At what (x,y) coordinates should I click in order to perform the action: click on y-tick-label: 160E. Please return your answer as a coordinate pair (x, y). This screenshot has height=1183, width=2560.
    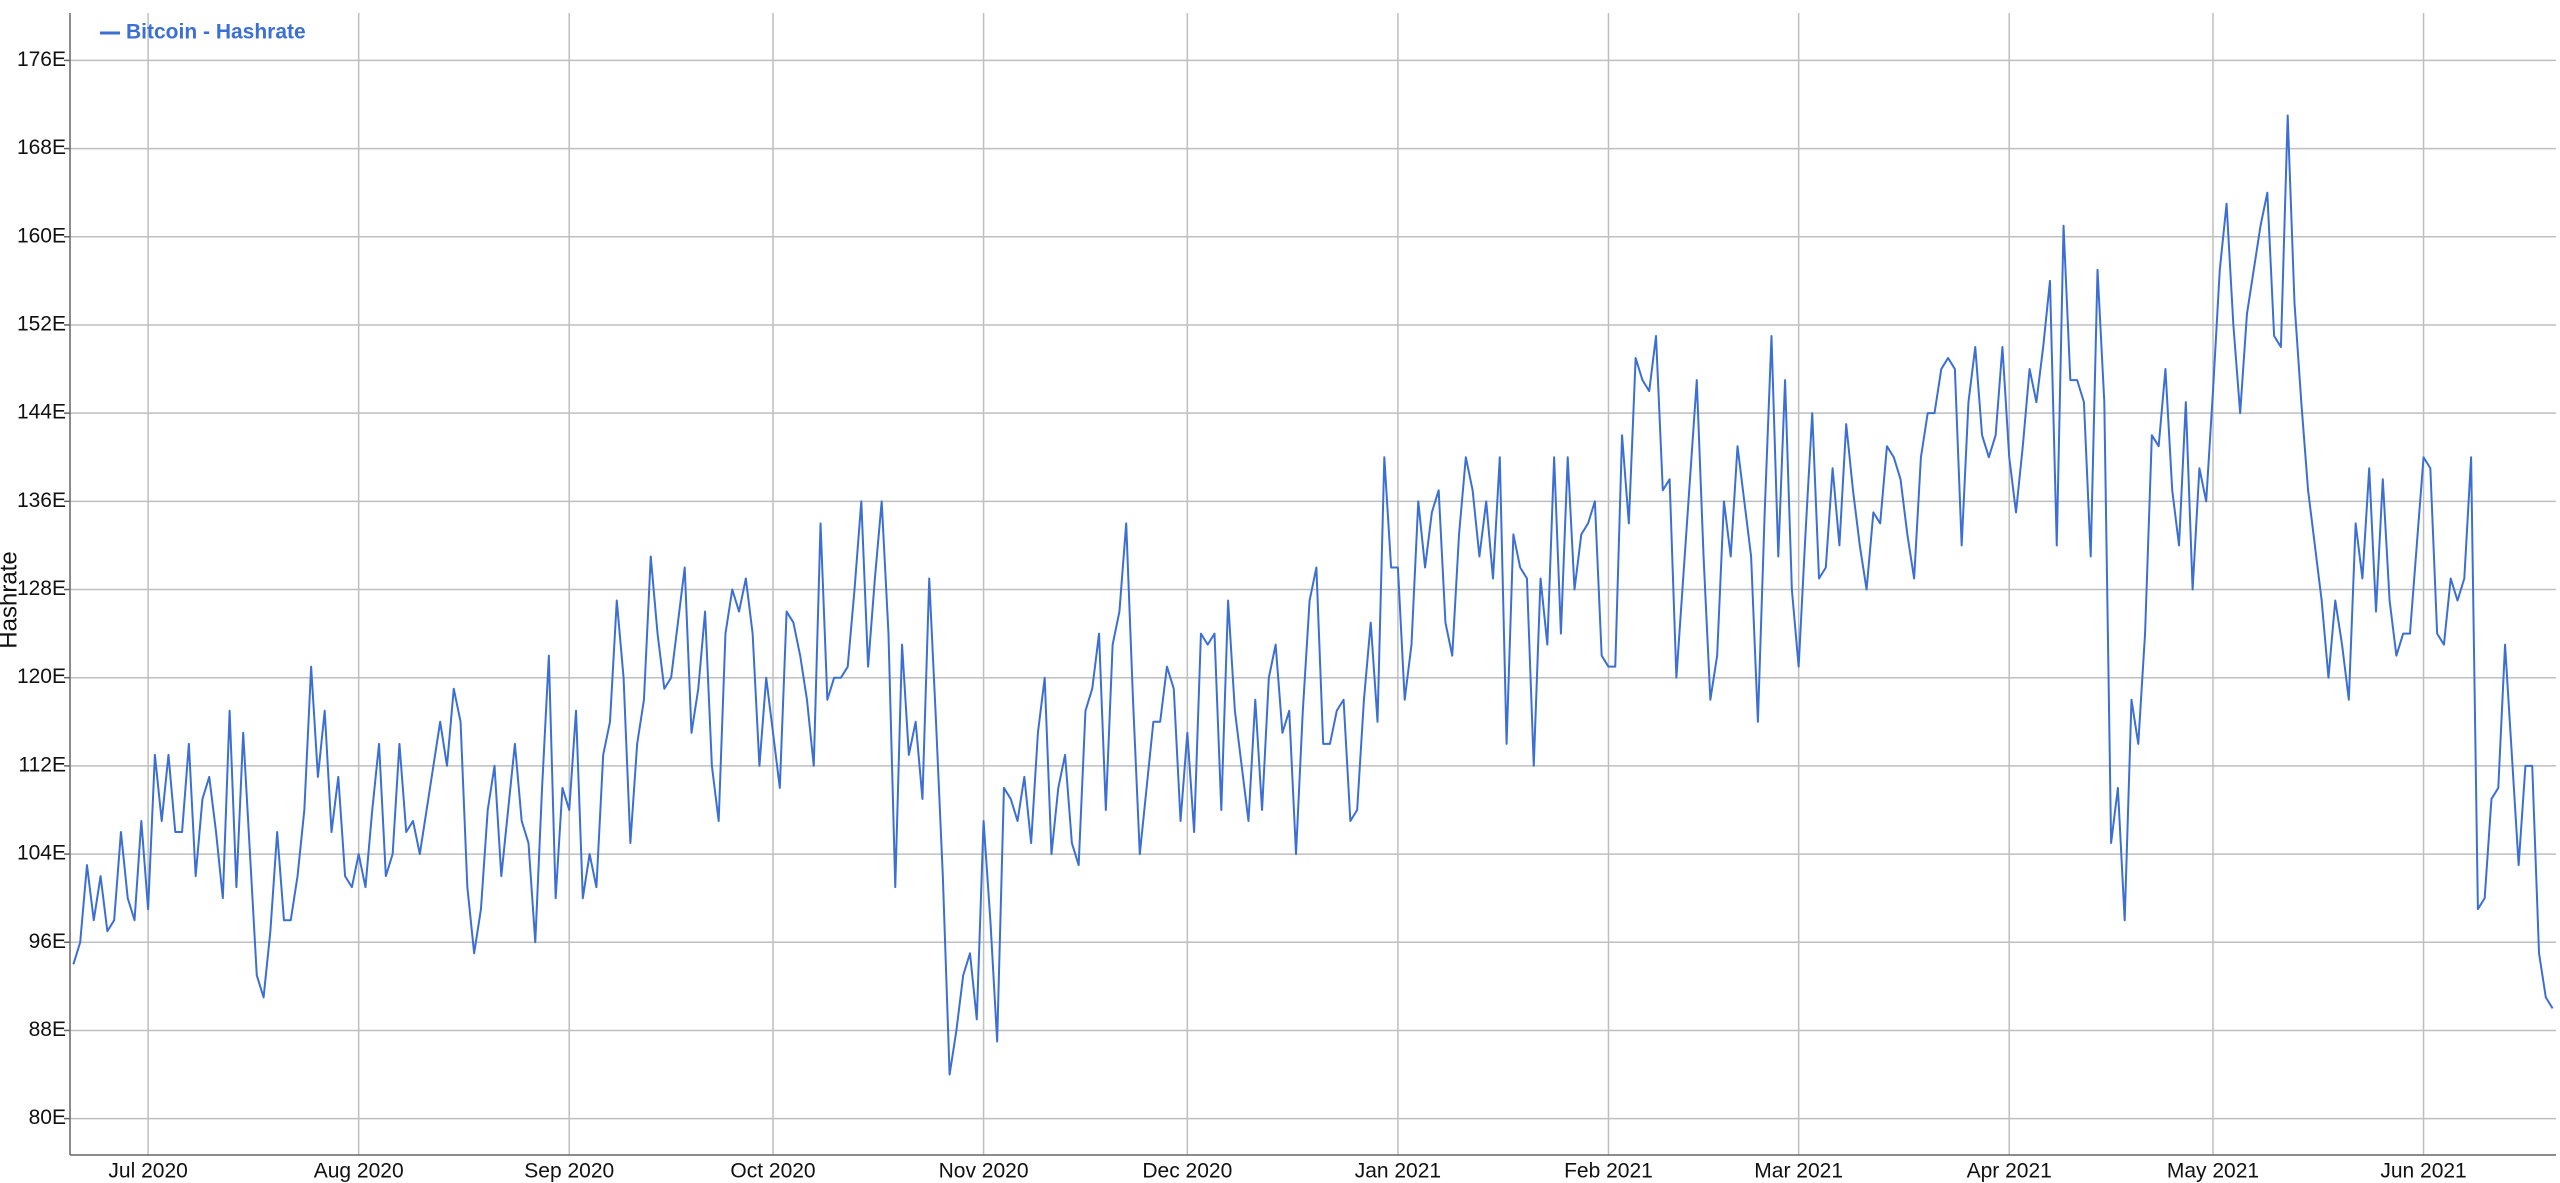
    Looking at the image, I should click on (41, 235).